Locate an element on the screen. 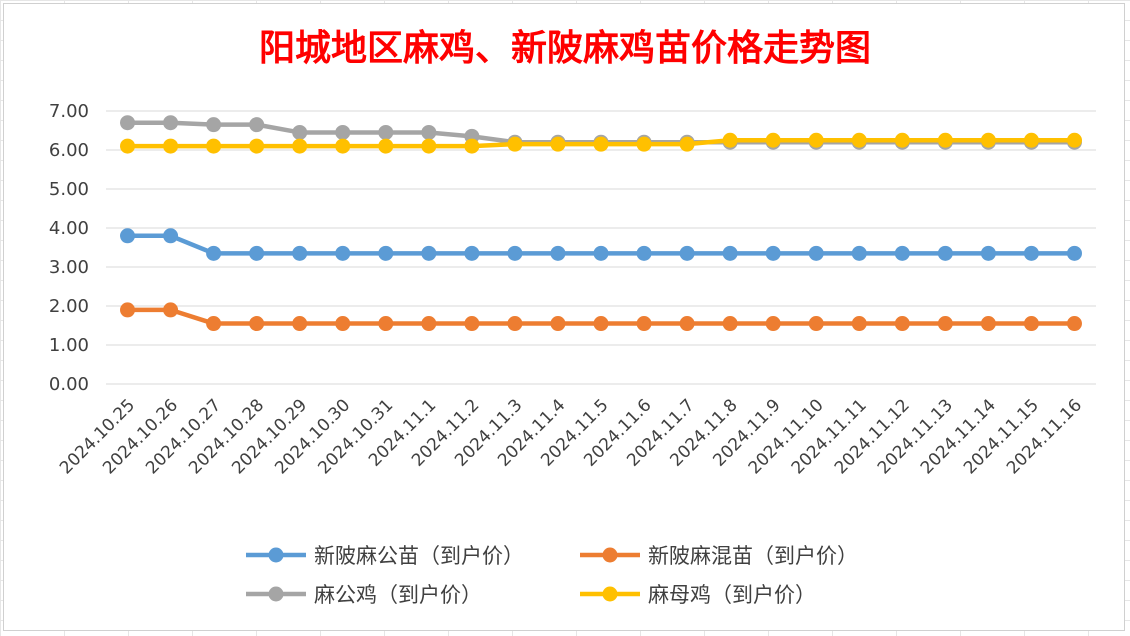  legend-label: 麻母鸡（到户价） is located at coordinates (732, 595).